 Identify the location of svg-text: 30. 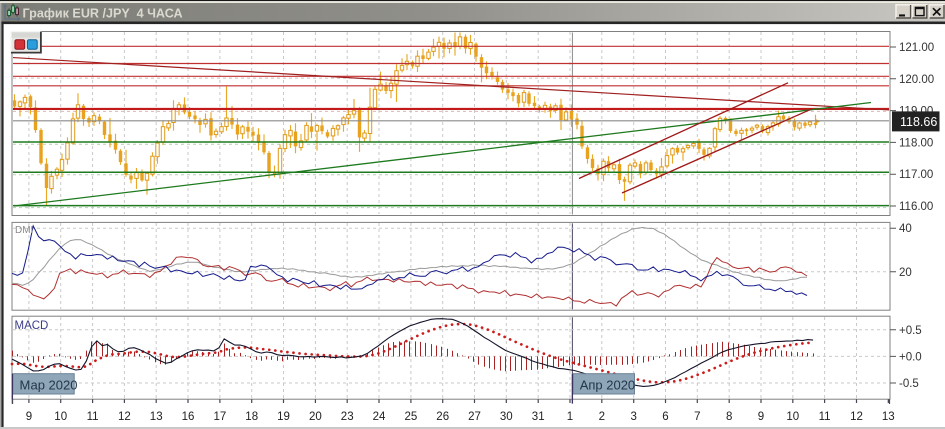
(506, 417).